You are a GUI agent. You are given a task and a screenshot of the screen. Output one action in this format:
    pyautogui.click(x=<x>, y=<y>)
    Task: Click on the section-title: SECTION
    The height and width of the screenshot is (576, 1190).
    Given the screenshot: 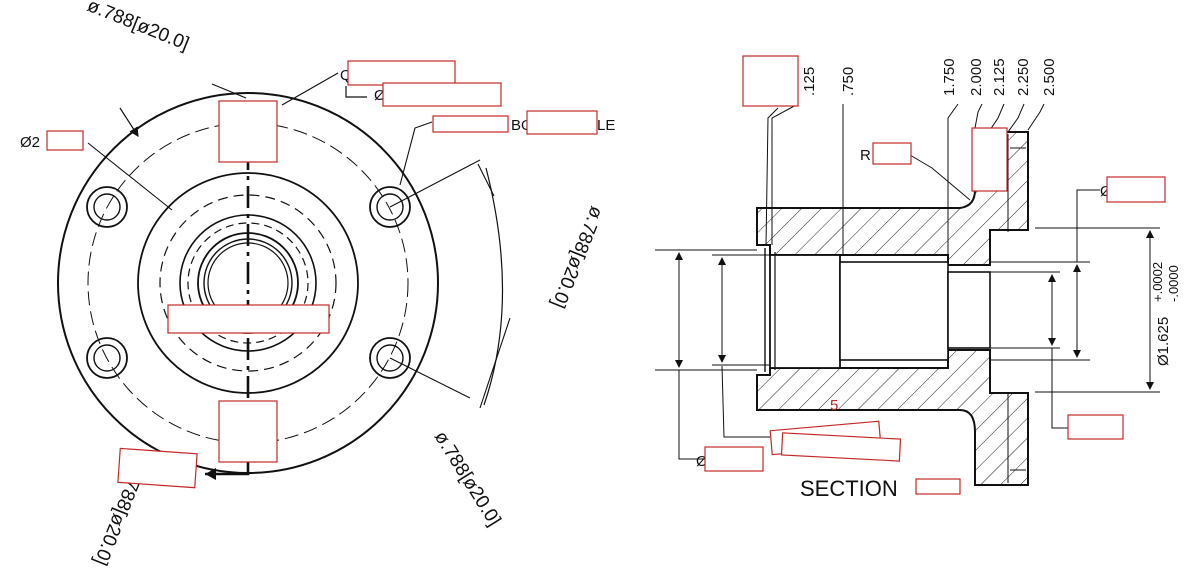 What is the action you would take?
    pyautogui.click(x=849, y=488)
    